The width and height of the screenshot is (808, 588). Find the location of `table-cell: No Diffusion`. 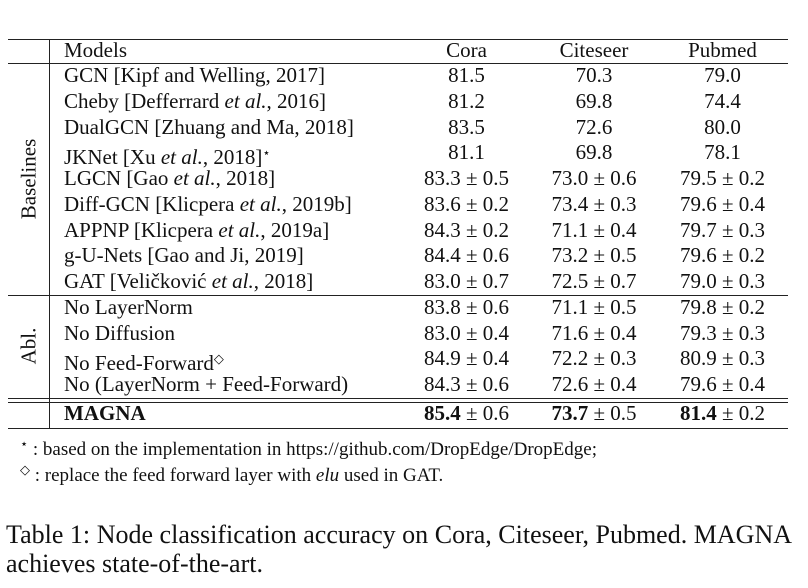

table-cell: No Diffusion is located at coordinates (120, 332).